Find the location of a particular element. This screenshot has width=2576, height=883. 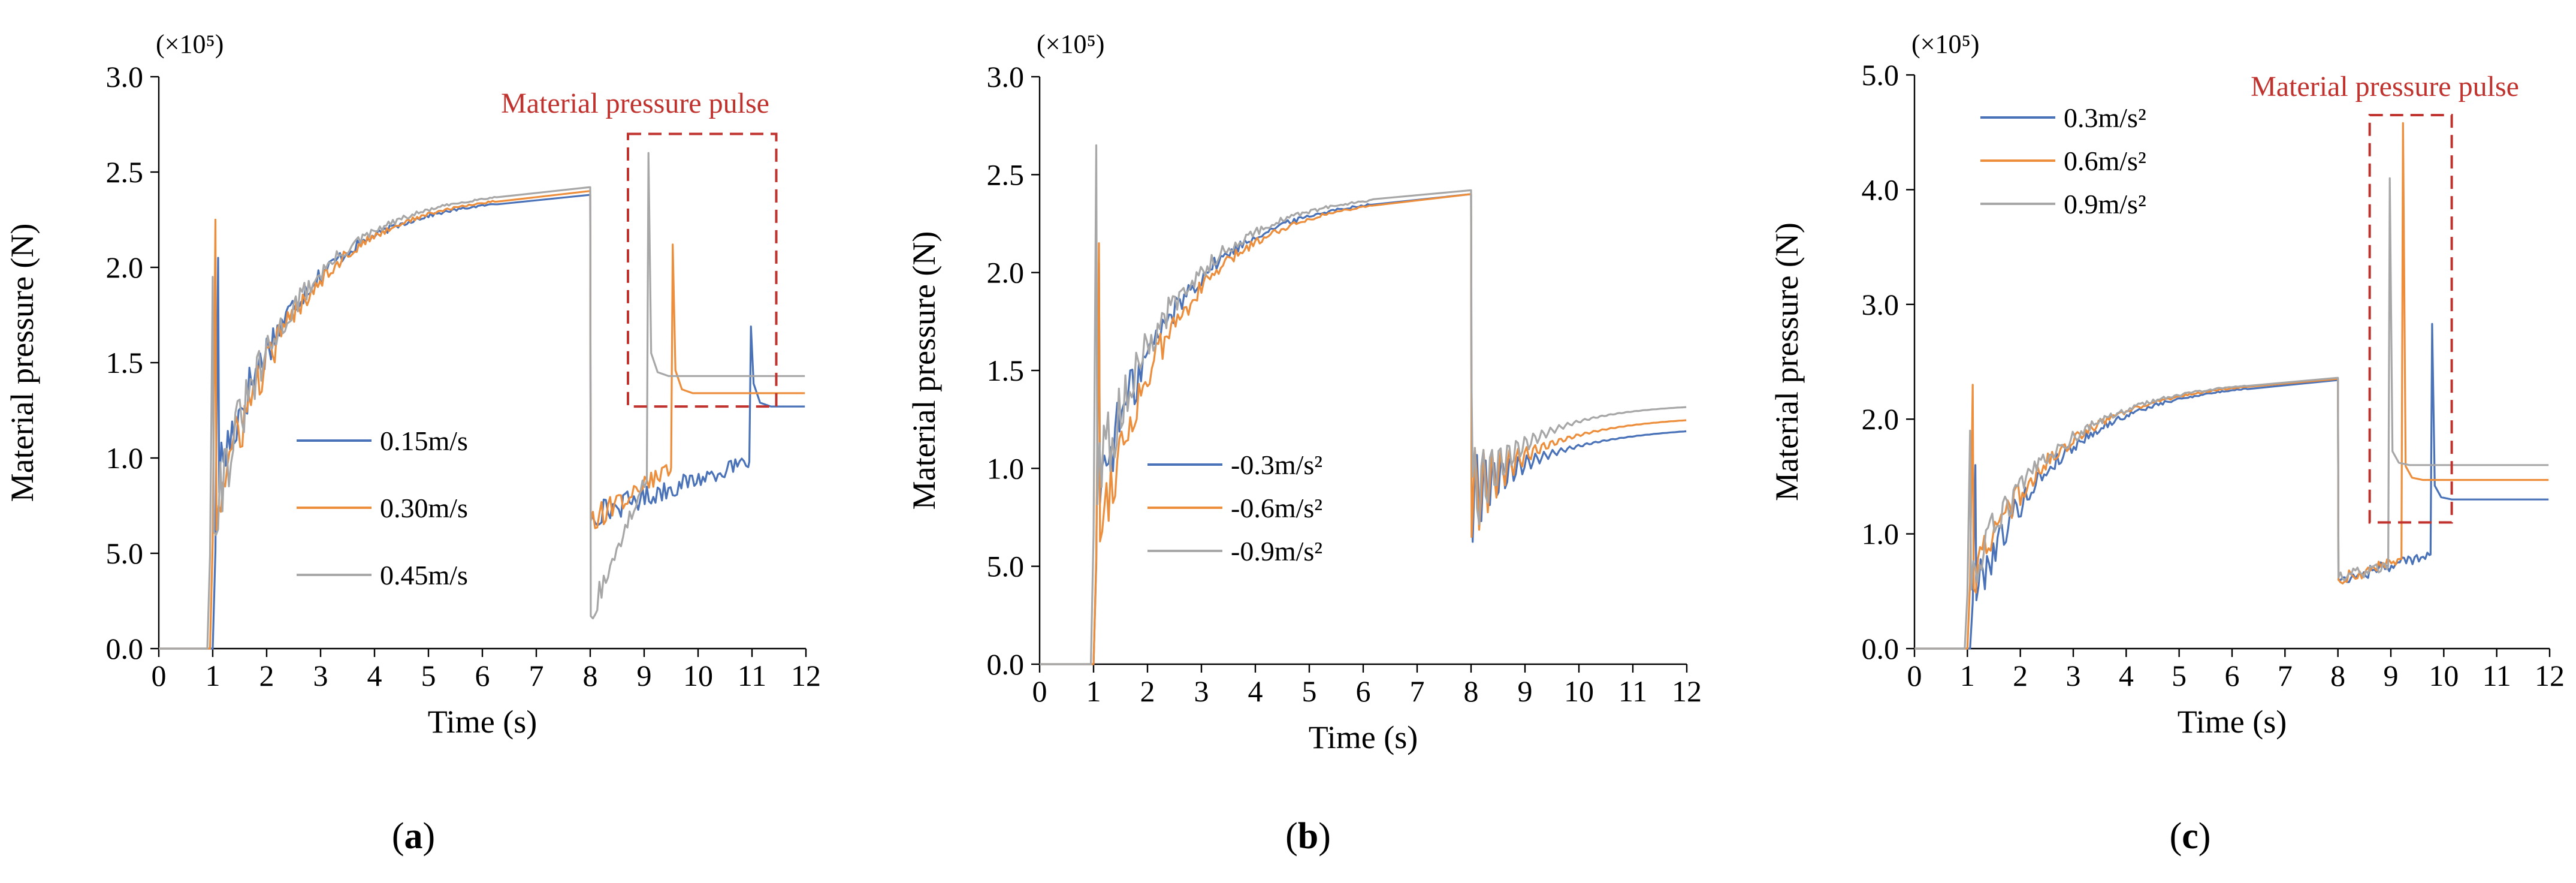

panel-caption: (c) is located at coordinates (2190, 836).